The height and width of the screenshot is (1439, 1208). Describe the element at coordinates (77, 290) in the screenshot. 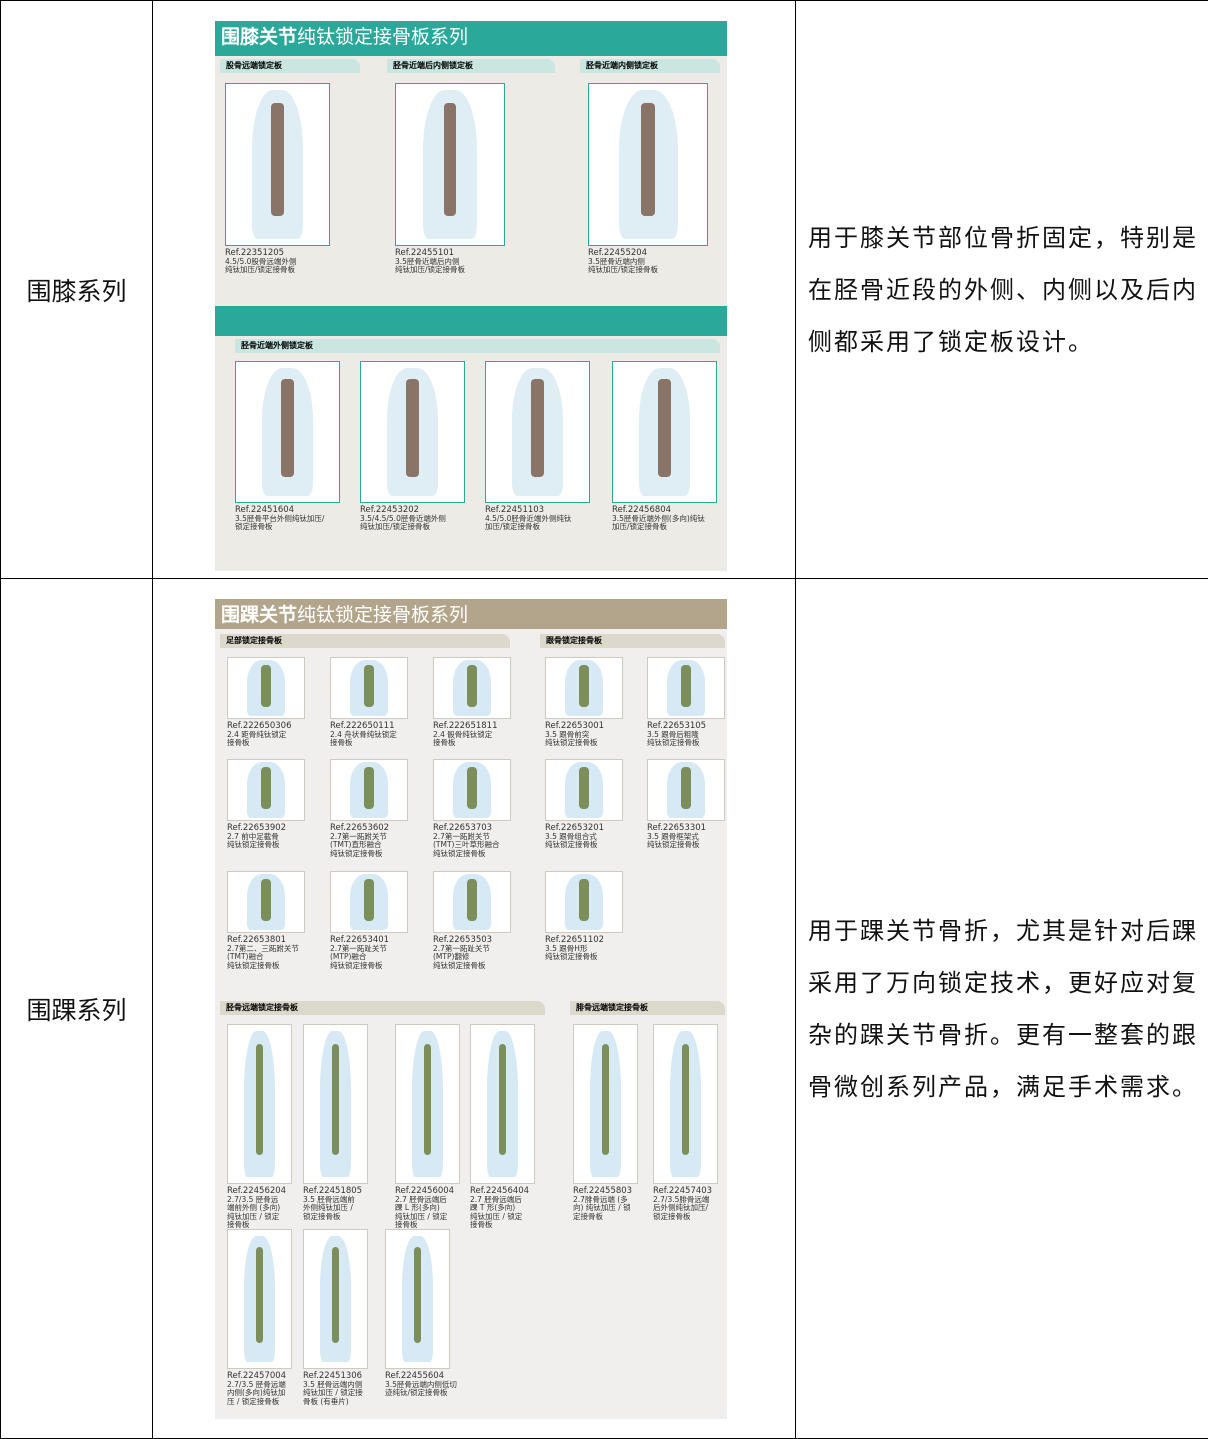

I see `series-label: 围膝系列` at that location.